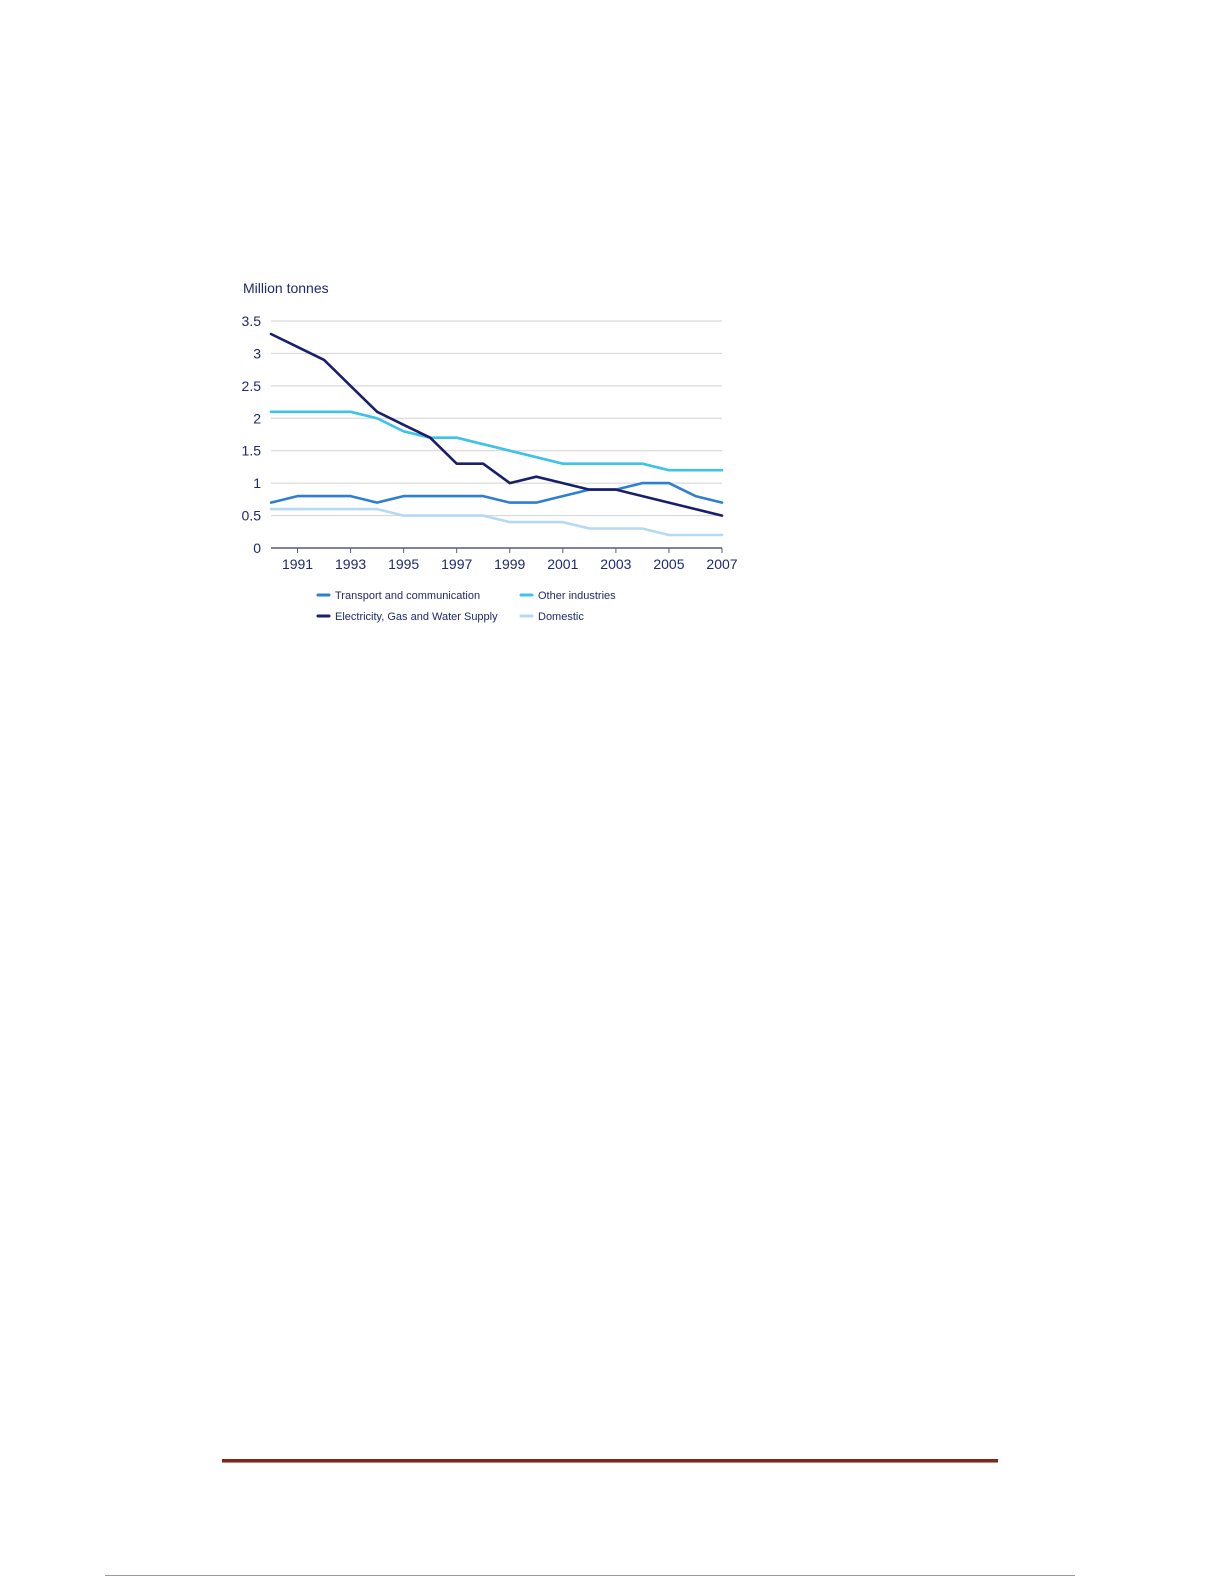  What do you see at coordinates (577, 596) in the screenshot?
I see `legend-label: Other industries` at bounding box center [577, 596].